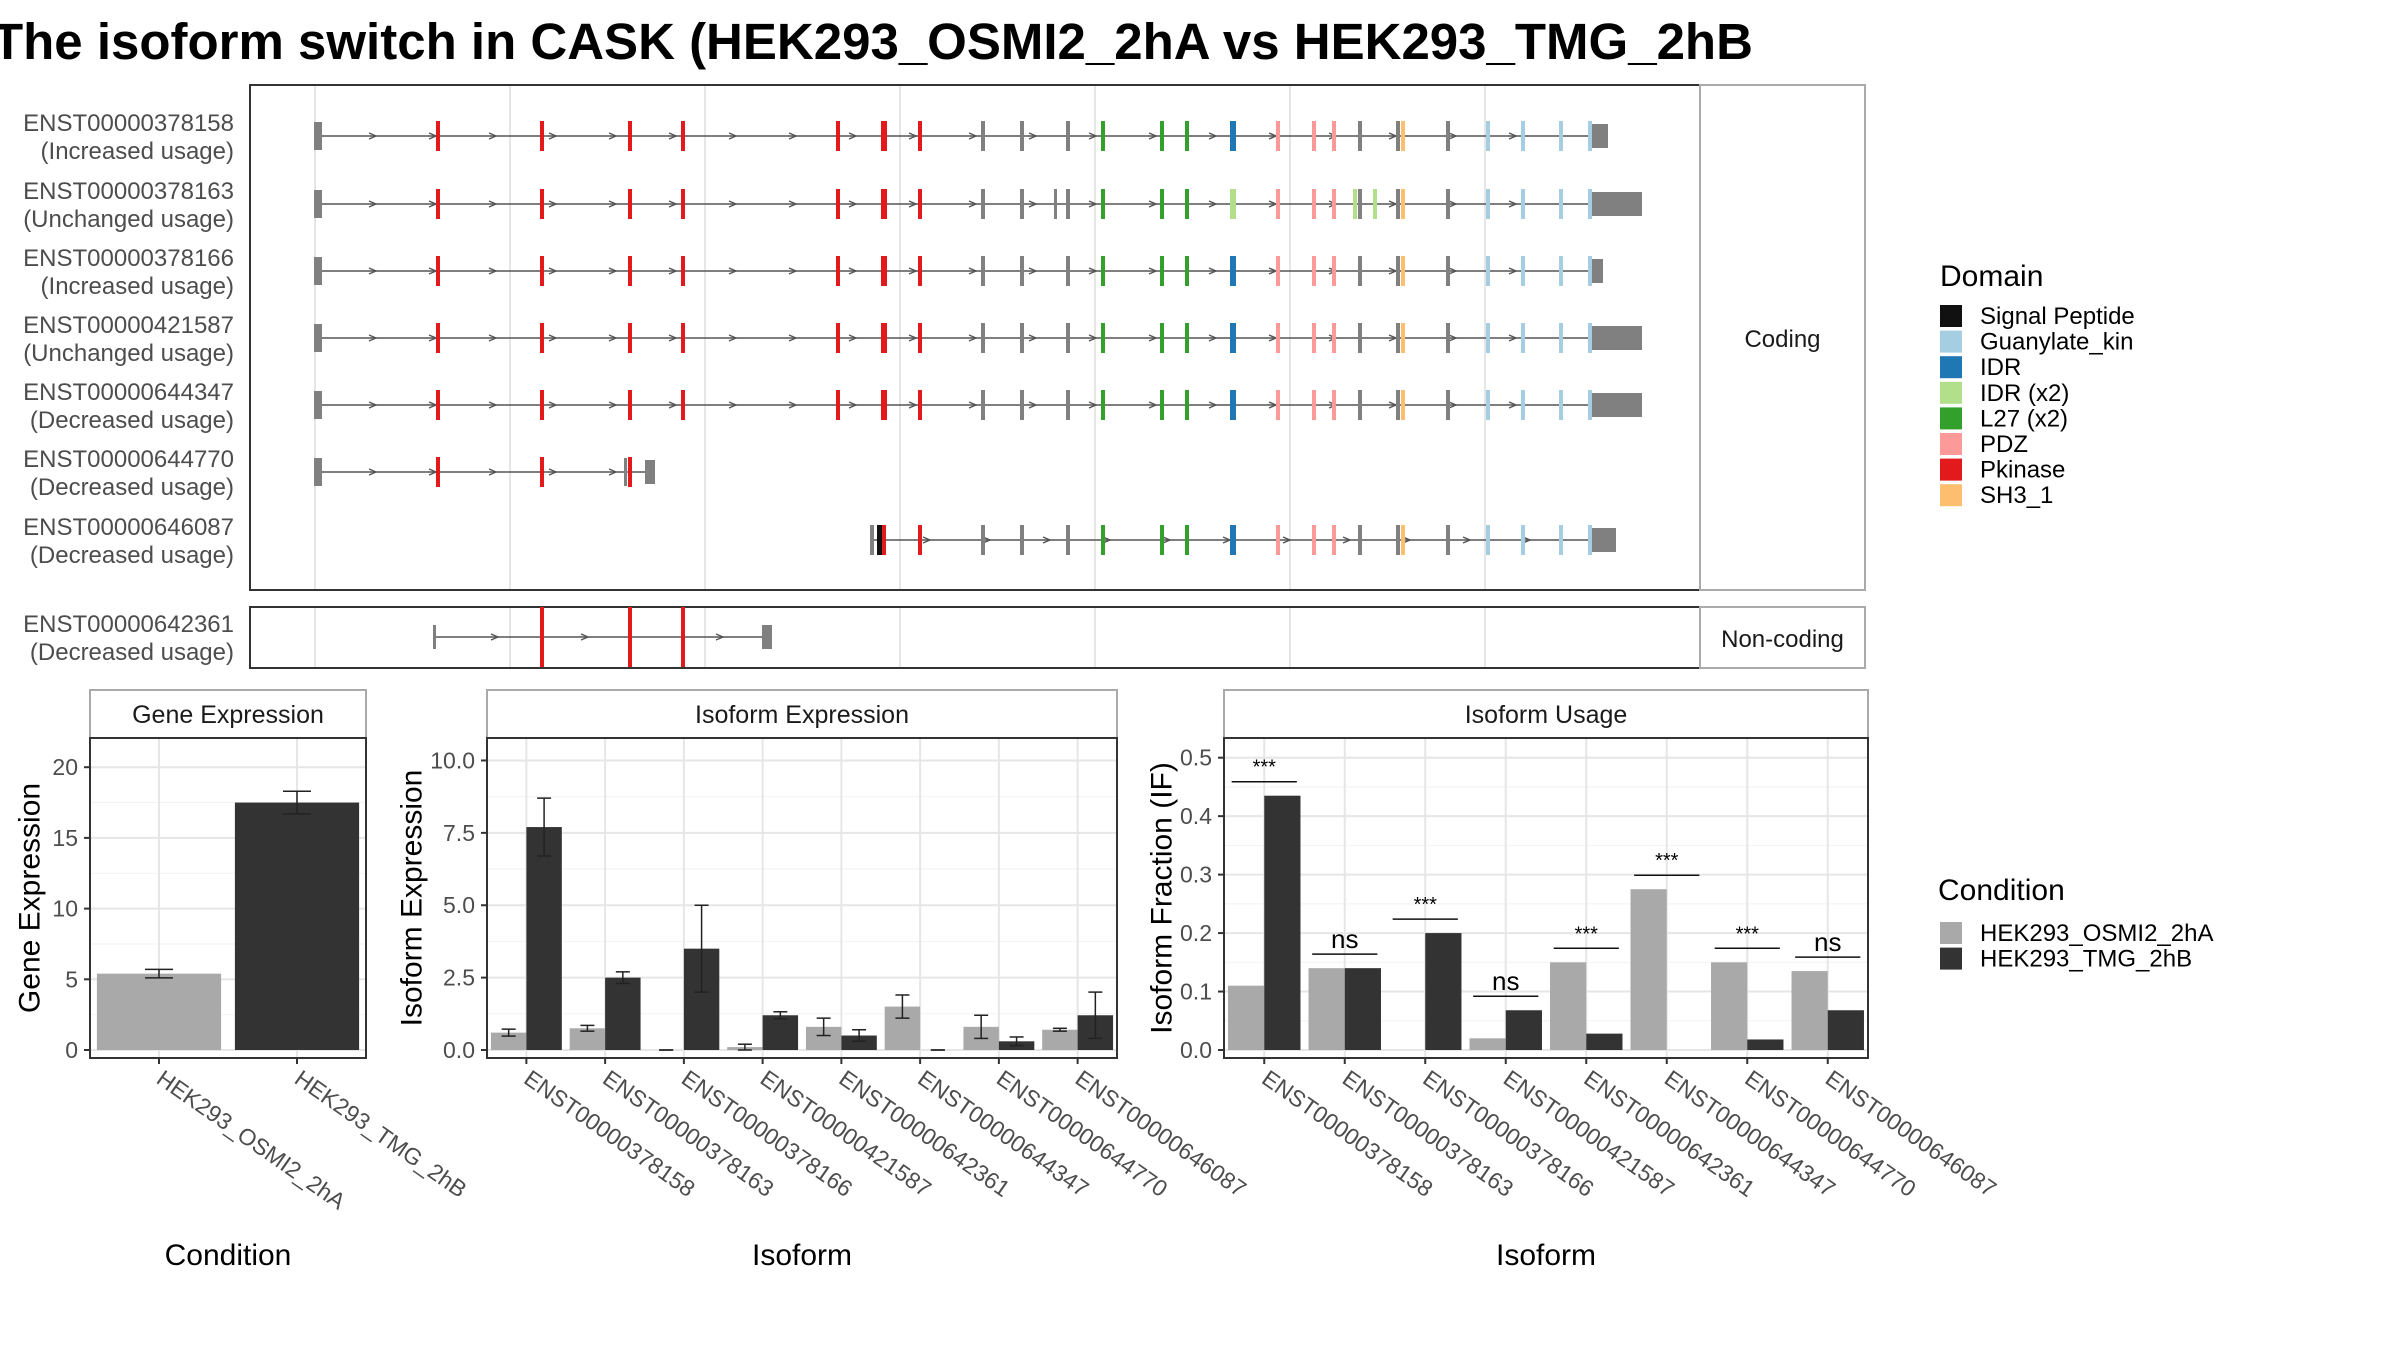  I want to click on exon-idr-x2, so click(1355, 204).